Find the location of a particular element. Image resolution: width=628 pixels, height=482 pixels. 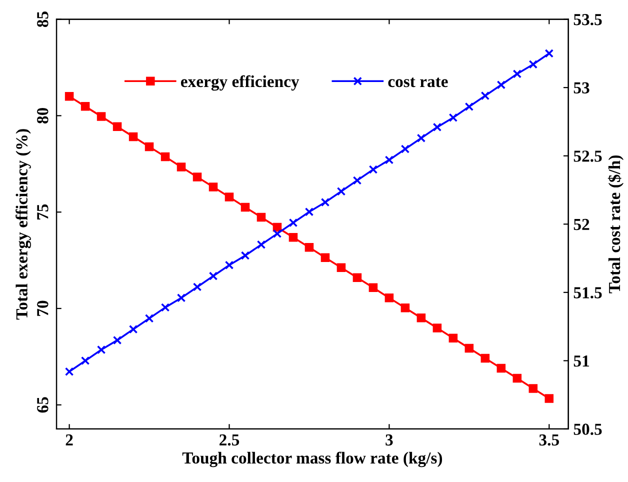

x-tick-label: 3 is located at coordinates (389, 440).